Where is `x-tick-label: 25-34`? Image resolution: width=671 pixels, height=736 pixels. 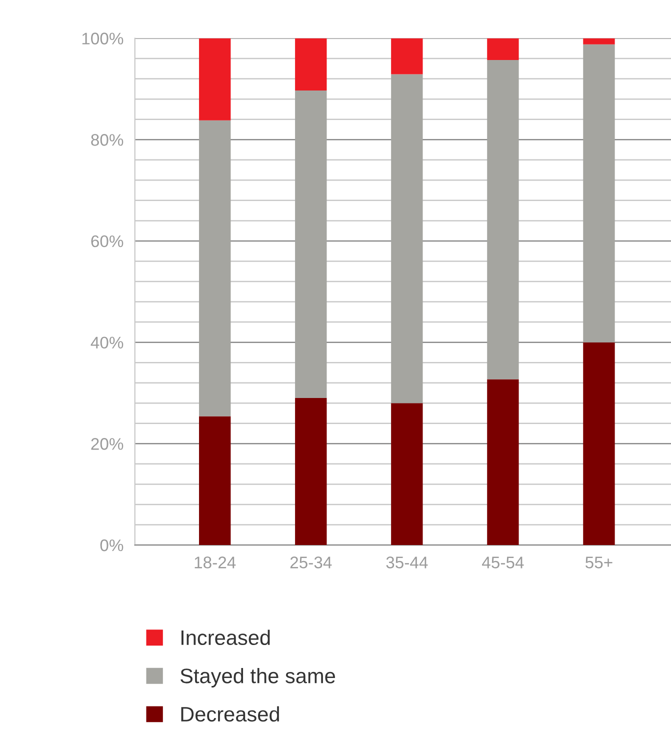
x-tick-label: 25-34 is located at coordinates (311, 562).